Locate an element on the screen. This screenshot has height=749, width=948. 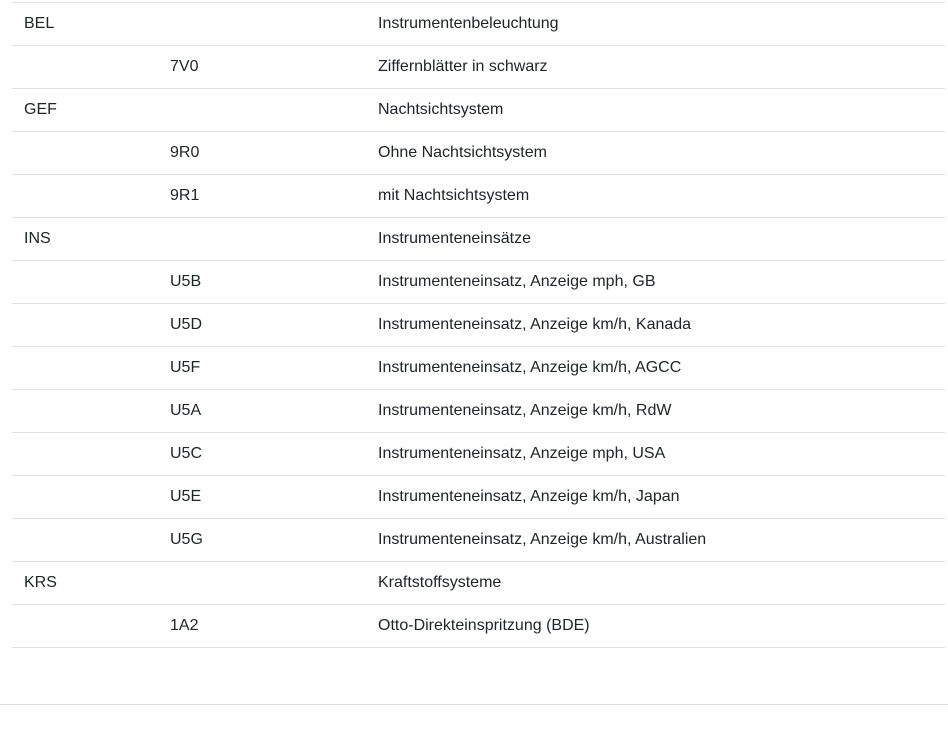
table-row: BEL Instrumentenbeleuchtung is located at coordinates (478, 24).